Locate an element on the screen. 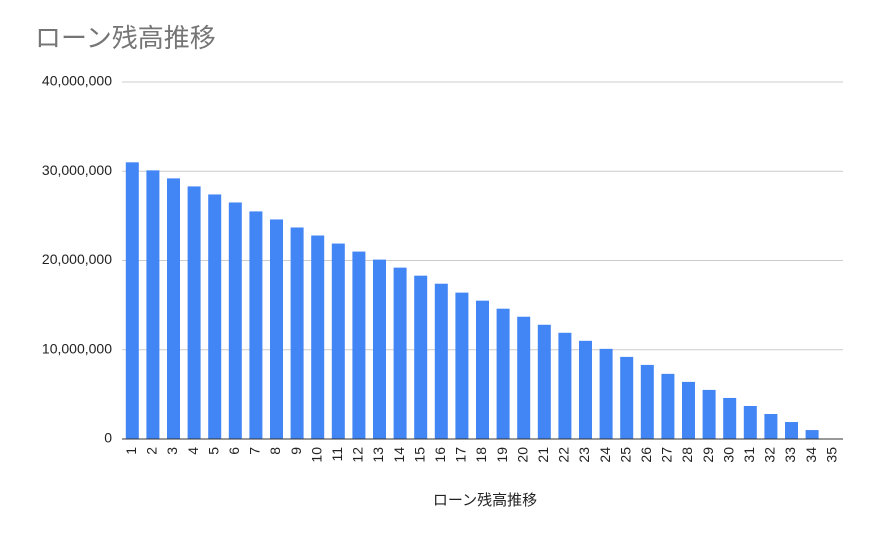 This screenshot has height=542, width=870. x-tick-label: 10 is located at coordinates (316, 455).